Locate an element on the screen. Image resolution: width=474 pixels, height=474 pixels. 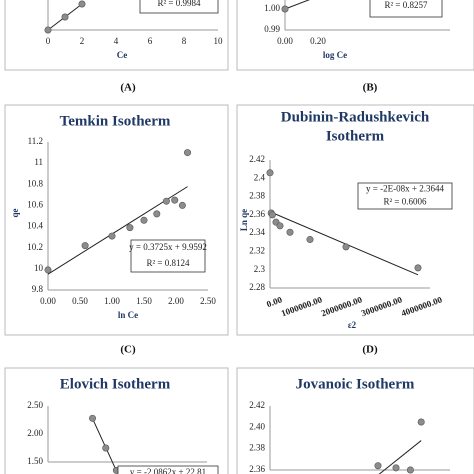
x-tick-label: 2.00 is located at coordinates (176, 301).